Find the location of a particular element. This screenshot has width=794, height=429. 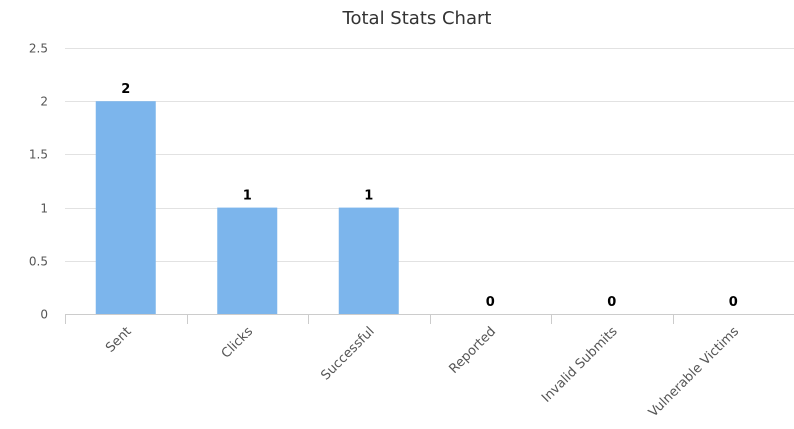

y-tick-label: 2 is located at coordinates (44, 102).